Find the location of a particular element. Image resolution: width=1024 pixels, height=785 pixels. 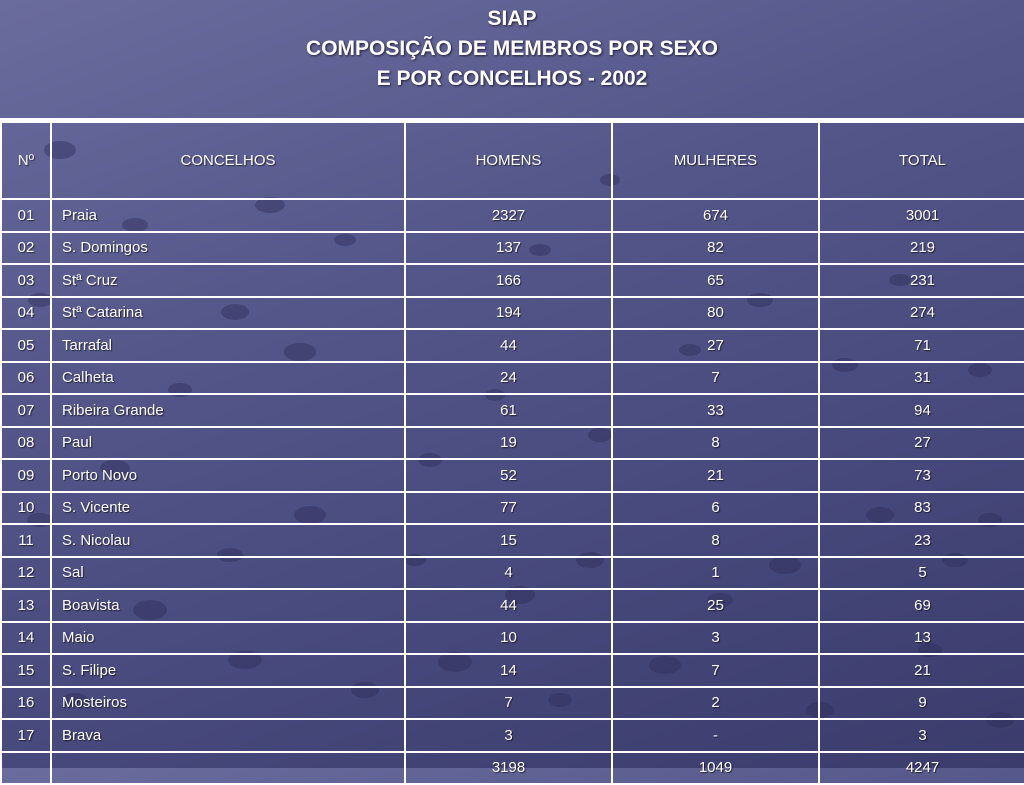

cell-homens: 3 is located at coordinates (508, 735).